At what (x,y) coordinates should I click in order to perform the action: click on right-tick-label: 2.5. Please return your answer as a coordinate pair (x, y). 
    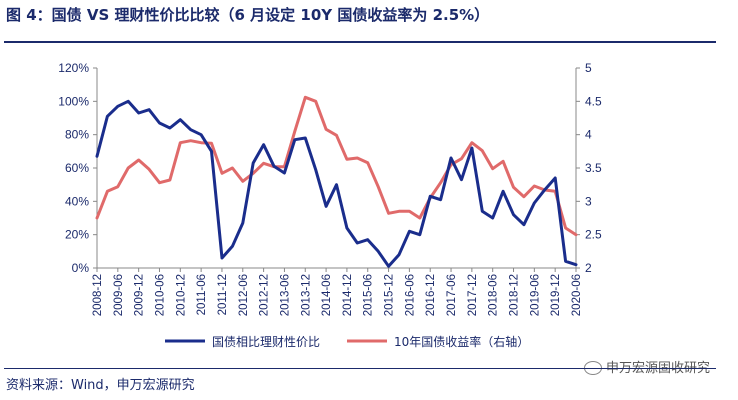
    Looking at the image, I should click on (593, 235).